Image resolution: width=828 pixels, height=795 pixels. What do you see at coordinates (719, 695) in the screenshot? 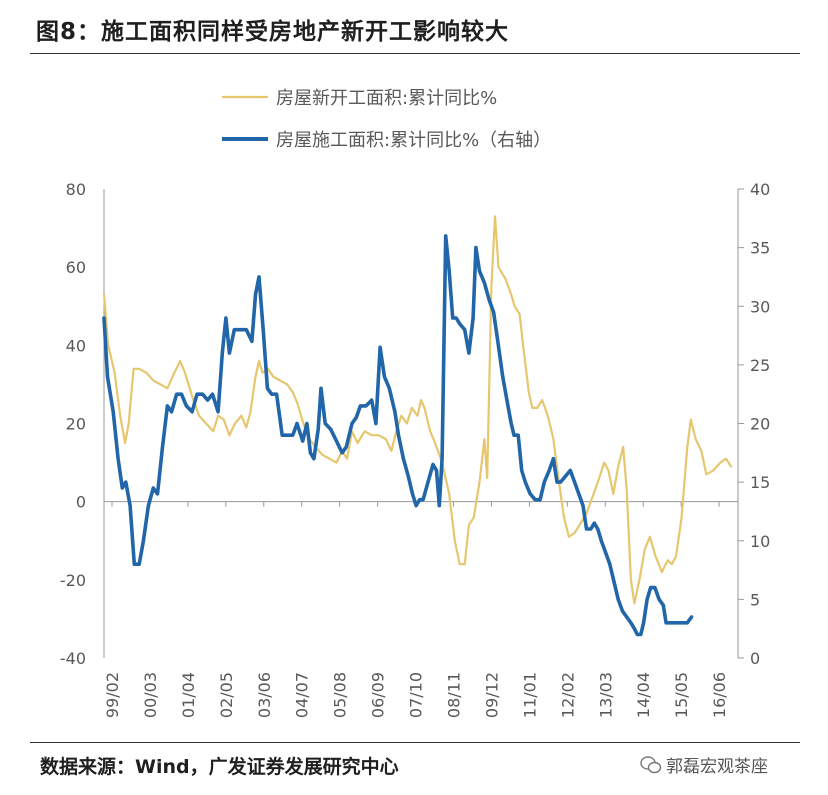
I see `x-tick-label: 16/06` at bounding box center [719, 695].